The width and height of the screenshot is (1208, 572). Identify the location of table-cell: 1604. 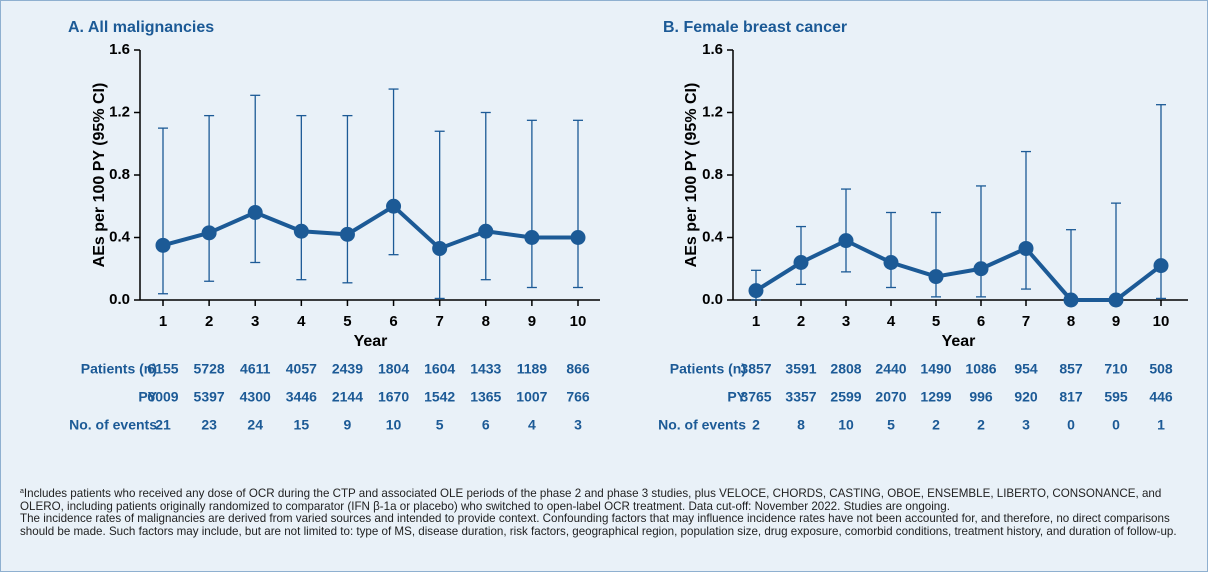
(439, 369).